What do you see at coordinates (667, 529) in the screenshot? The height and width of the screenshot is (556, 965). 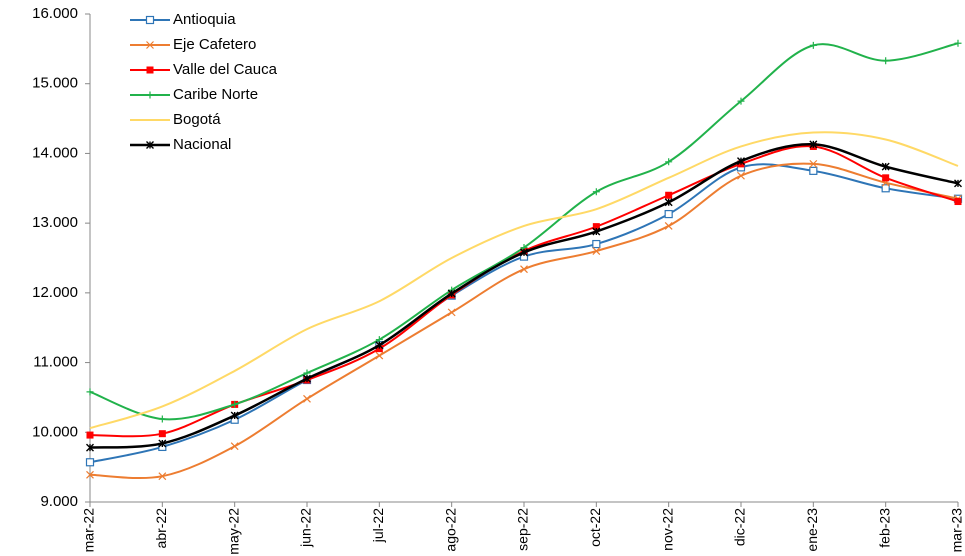 I see `x-tick-label: nov-22` at bounding box center [667, 529].